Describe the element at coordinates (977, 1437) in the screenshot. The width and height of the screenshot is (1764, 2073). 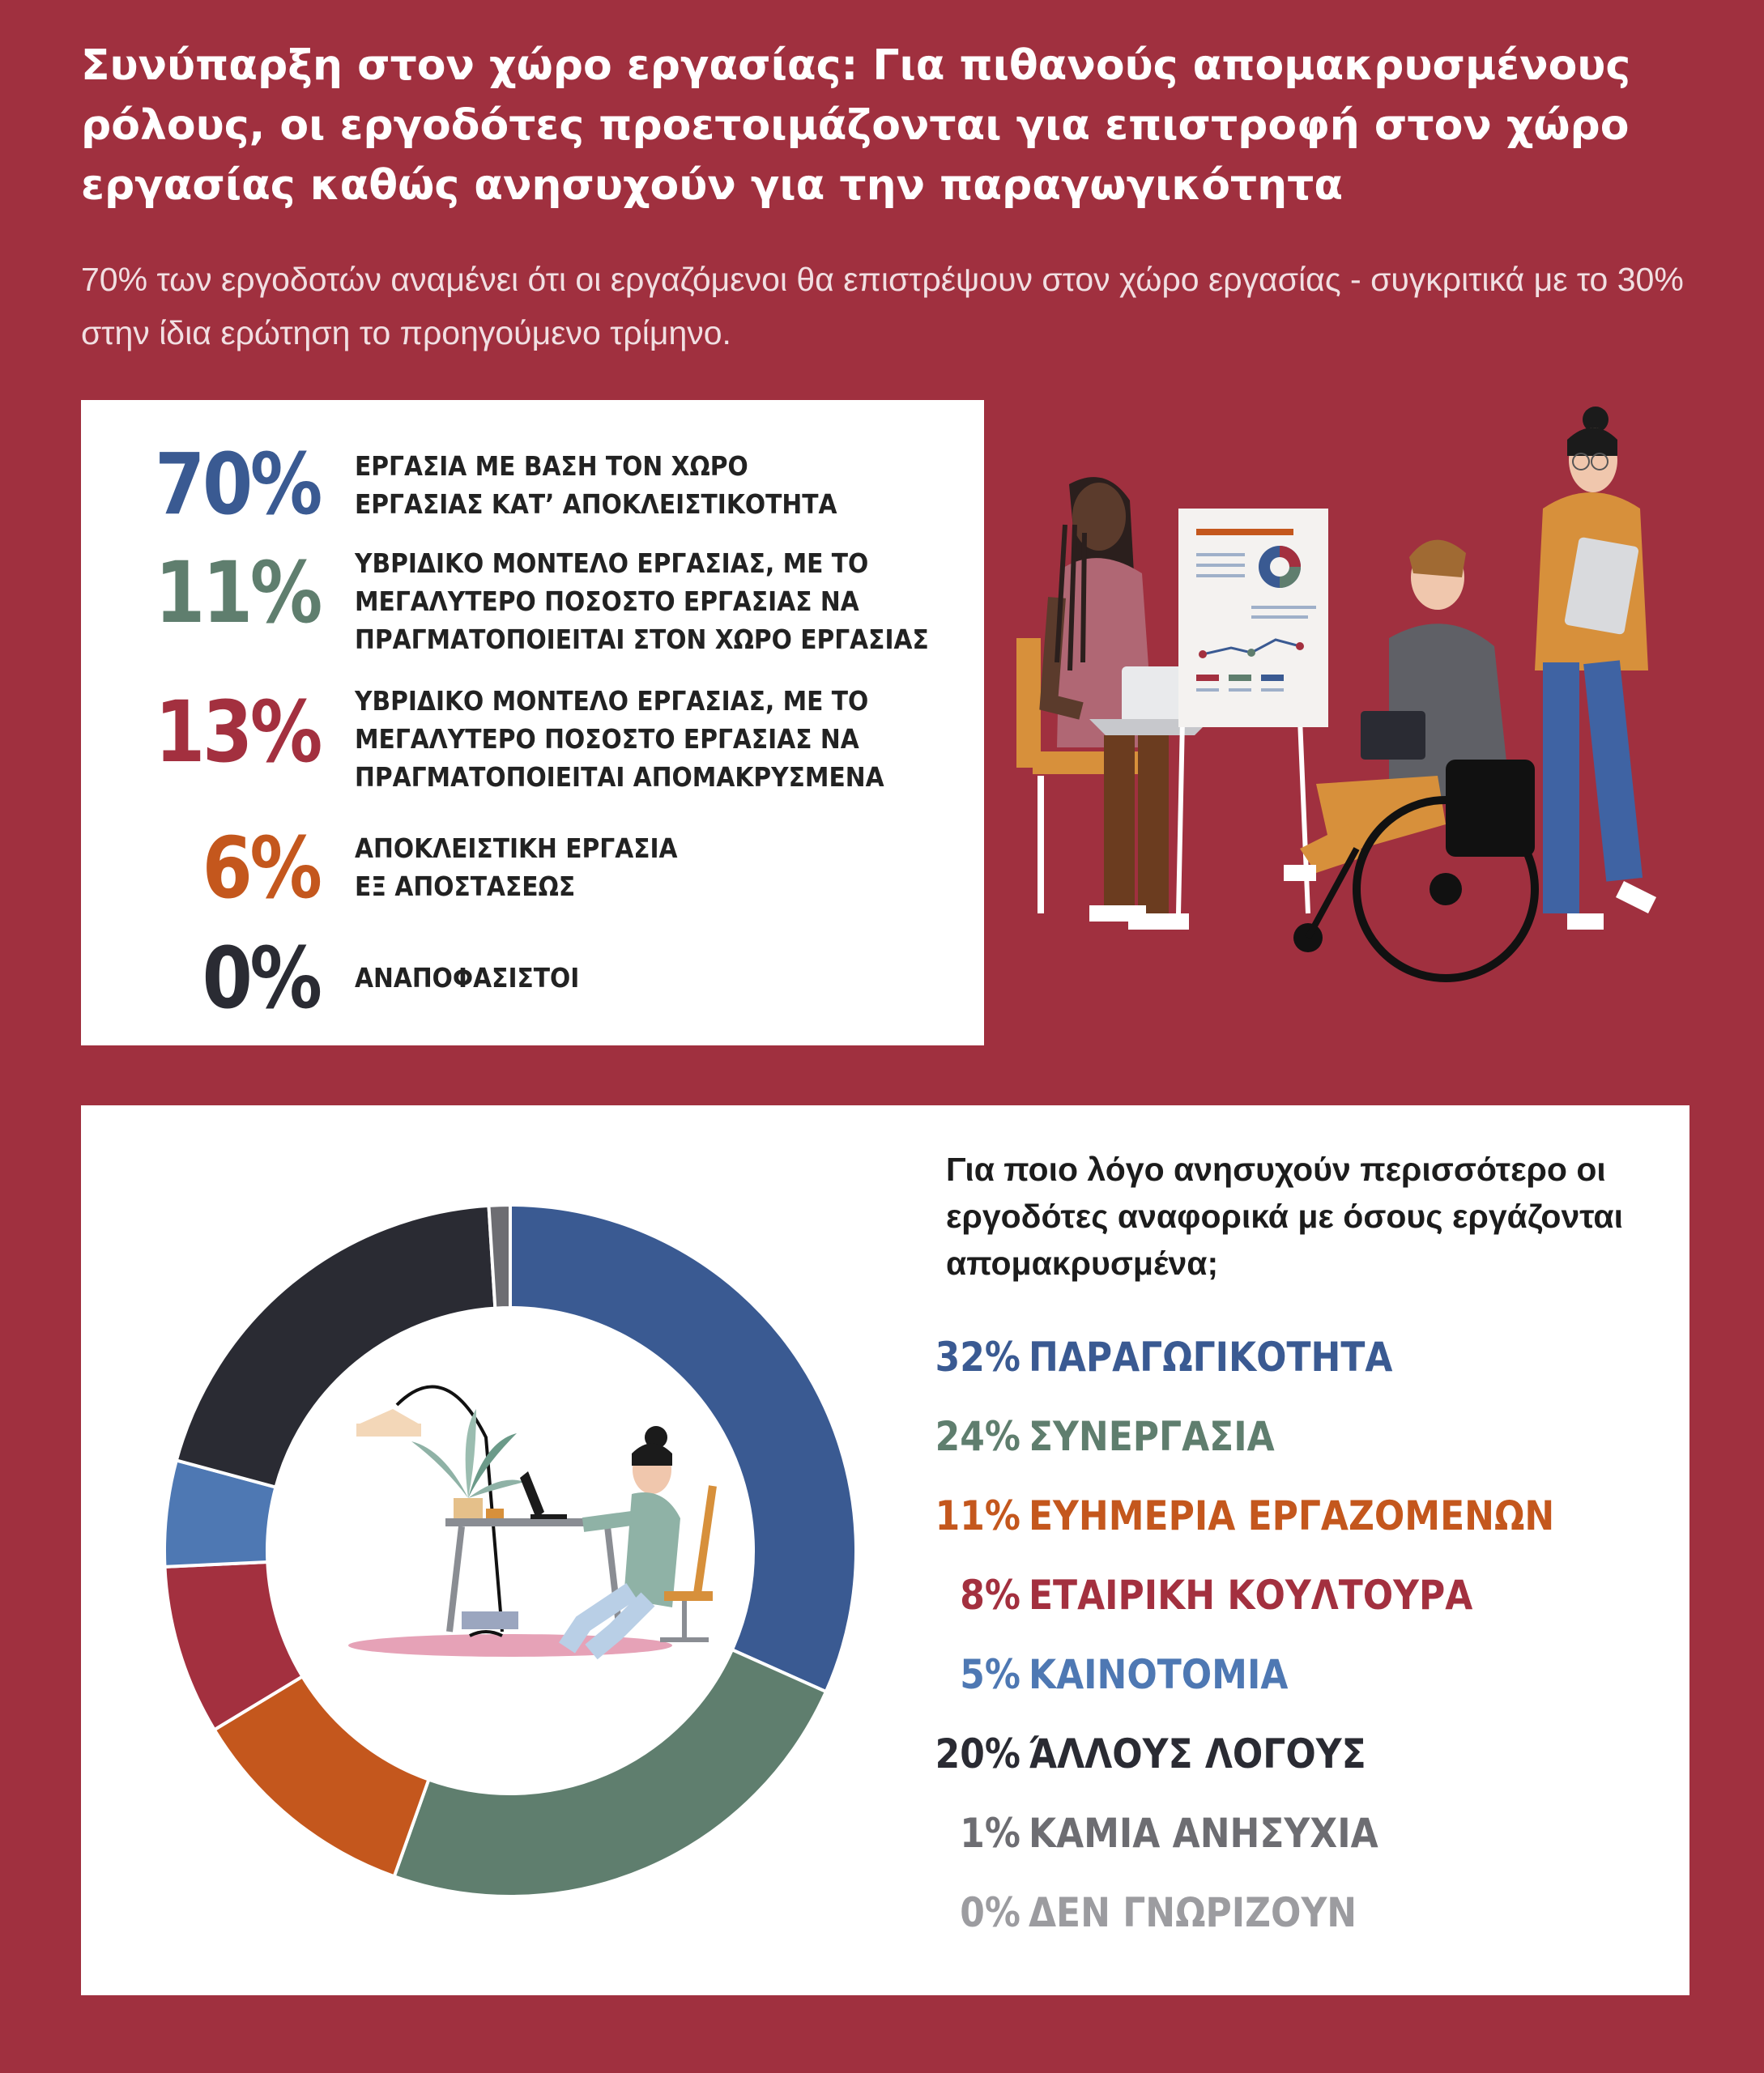
I see `legend-percent: 24%` at that location.